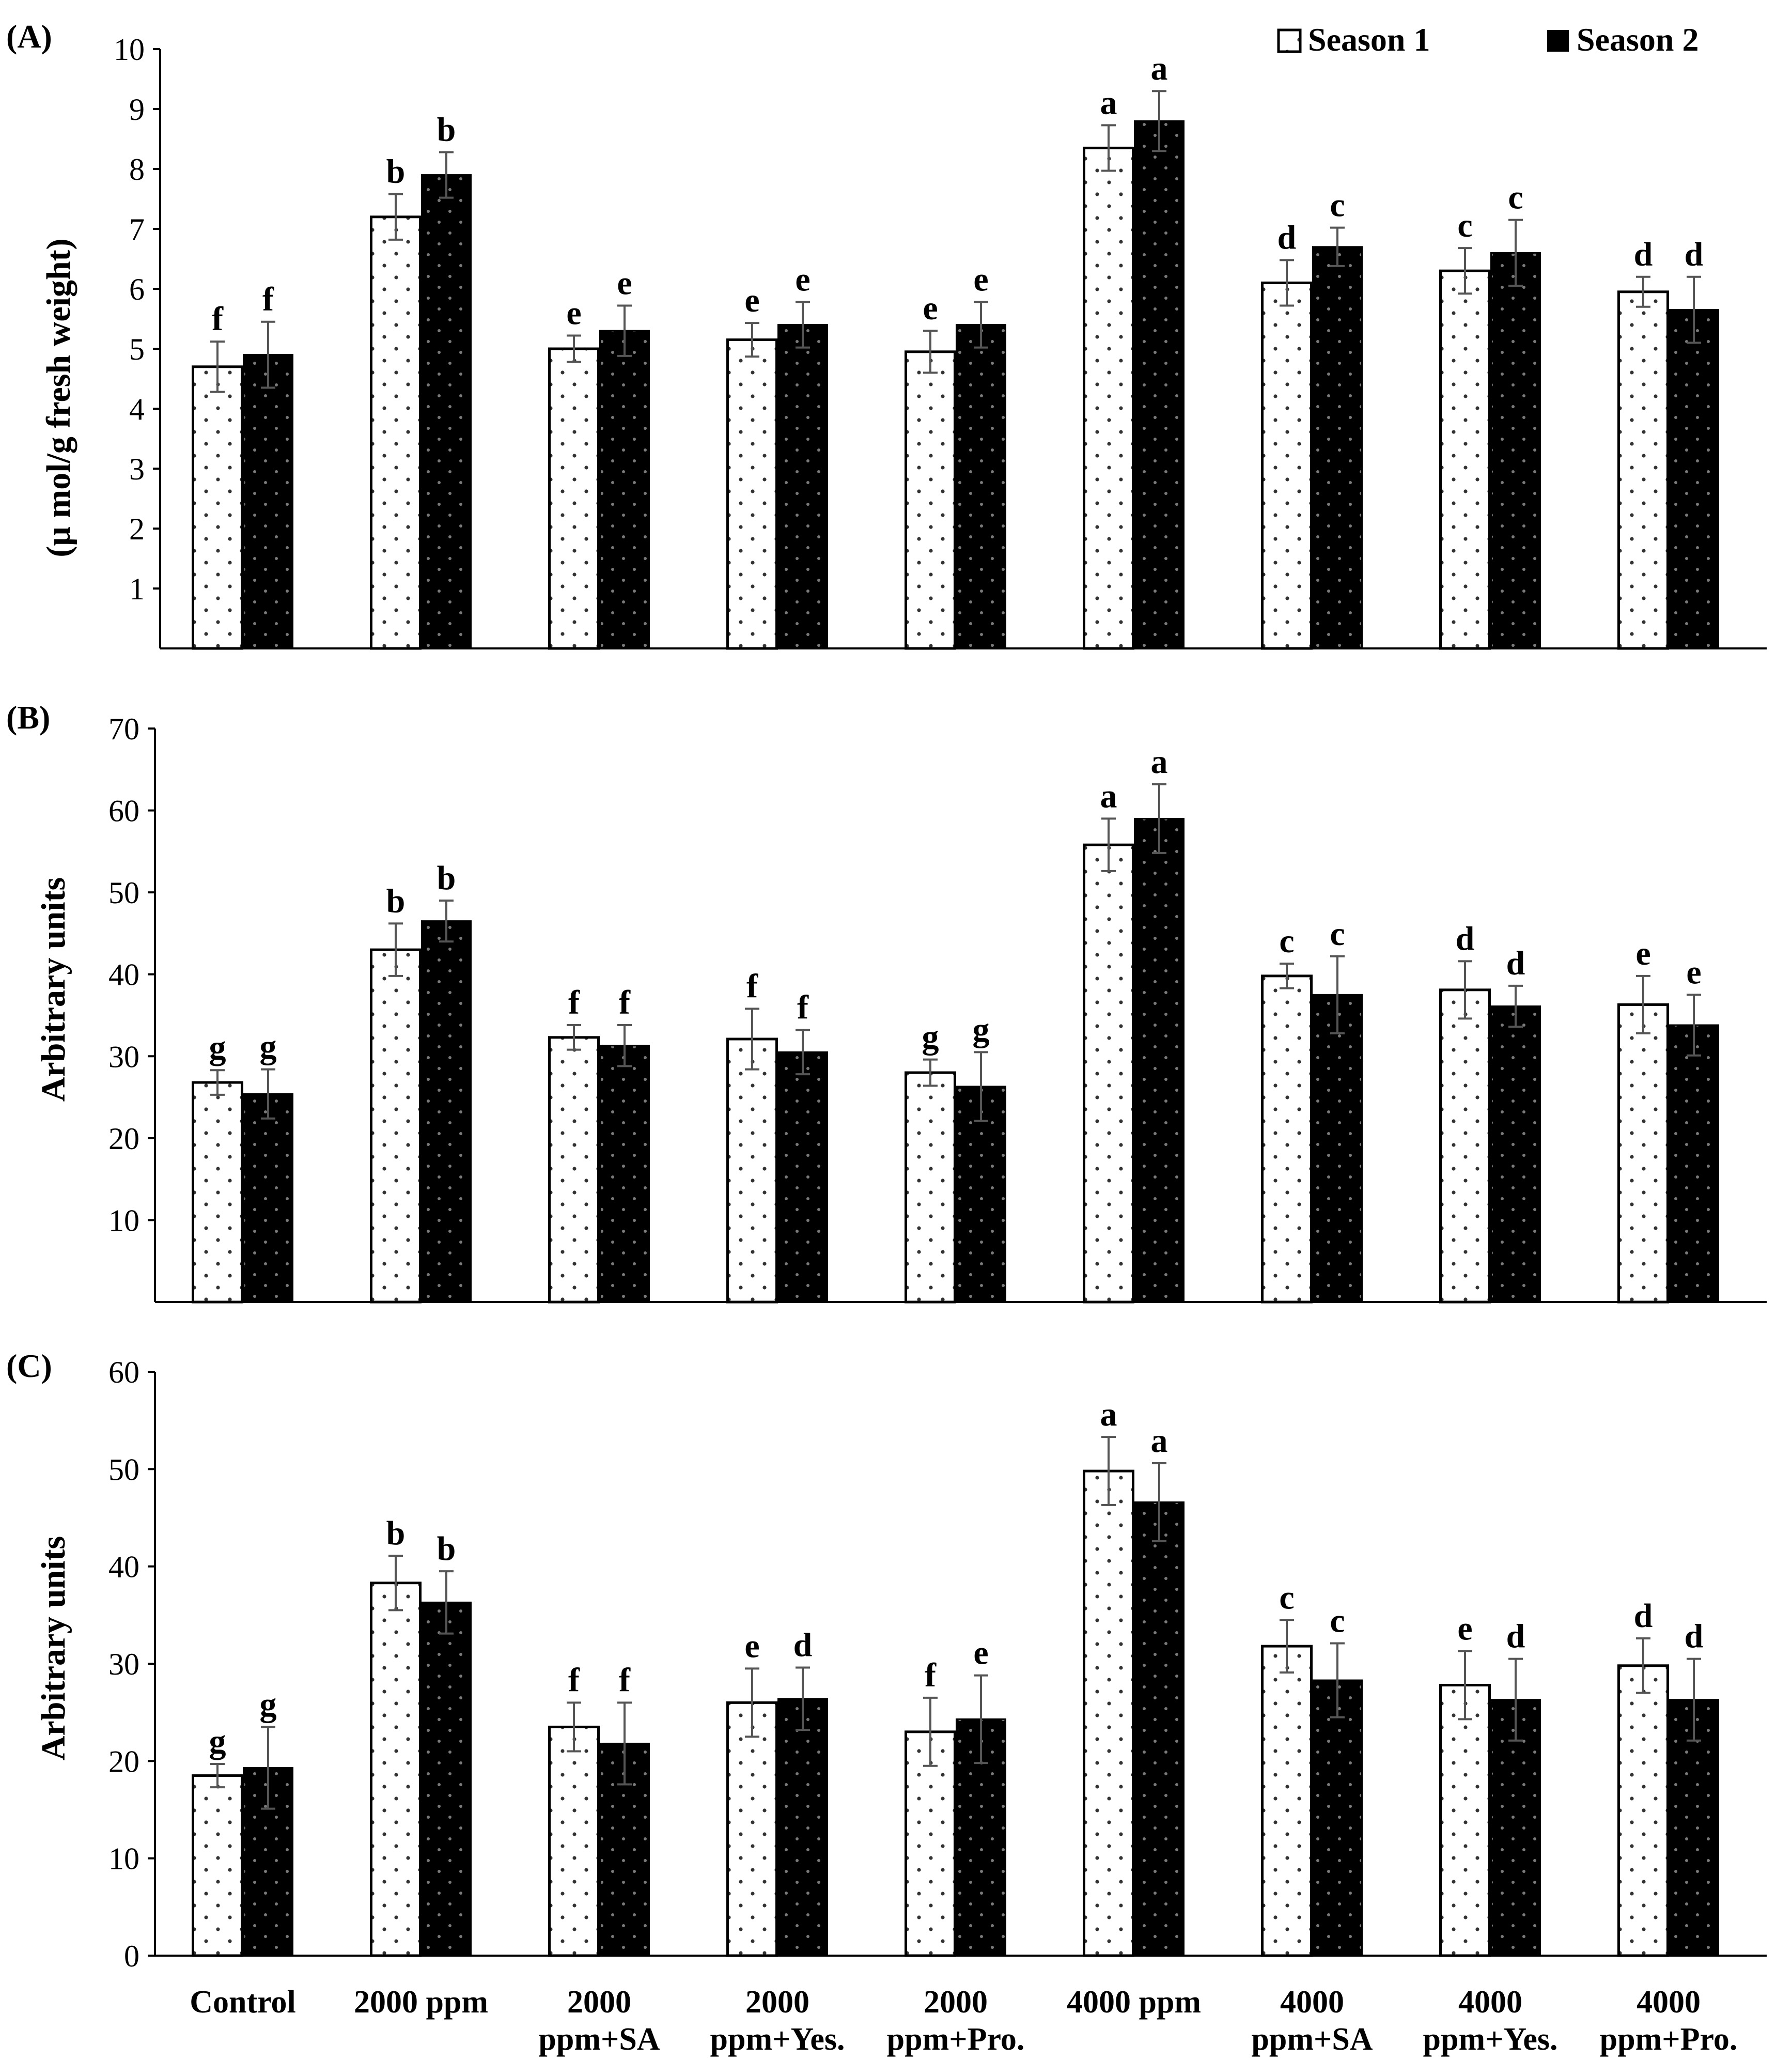 The width and height of the screenshot is (1792, 2060). Describe the element at coordinates (53, 1648) in the screenshot. I see `panel-c-ylabel: Arbitrary units` at that location.